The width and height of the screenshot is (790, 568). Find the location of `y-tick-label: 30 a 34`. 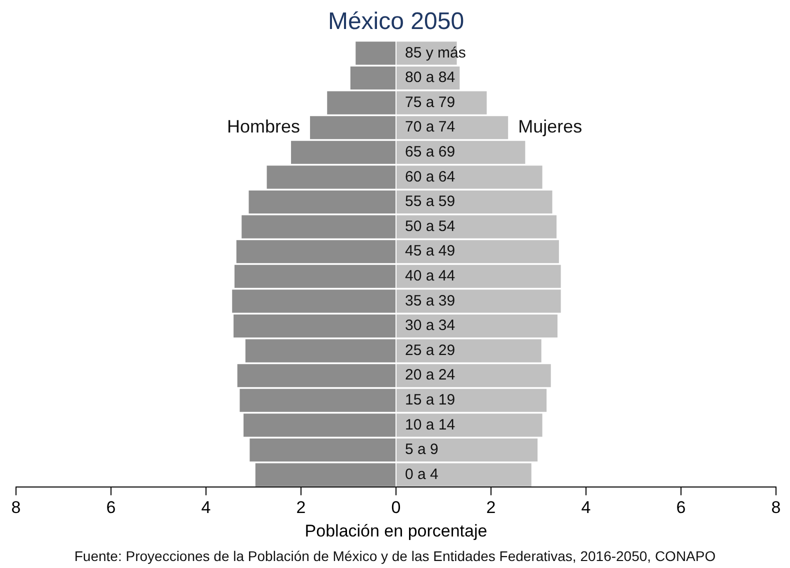

y-tick-label: 30 a 34 is located at coordinates (430, 325).